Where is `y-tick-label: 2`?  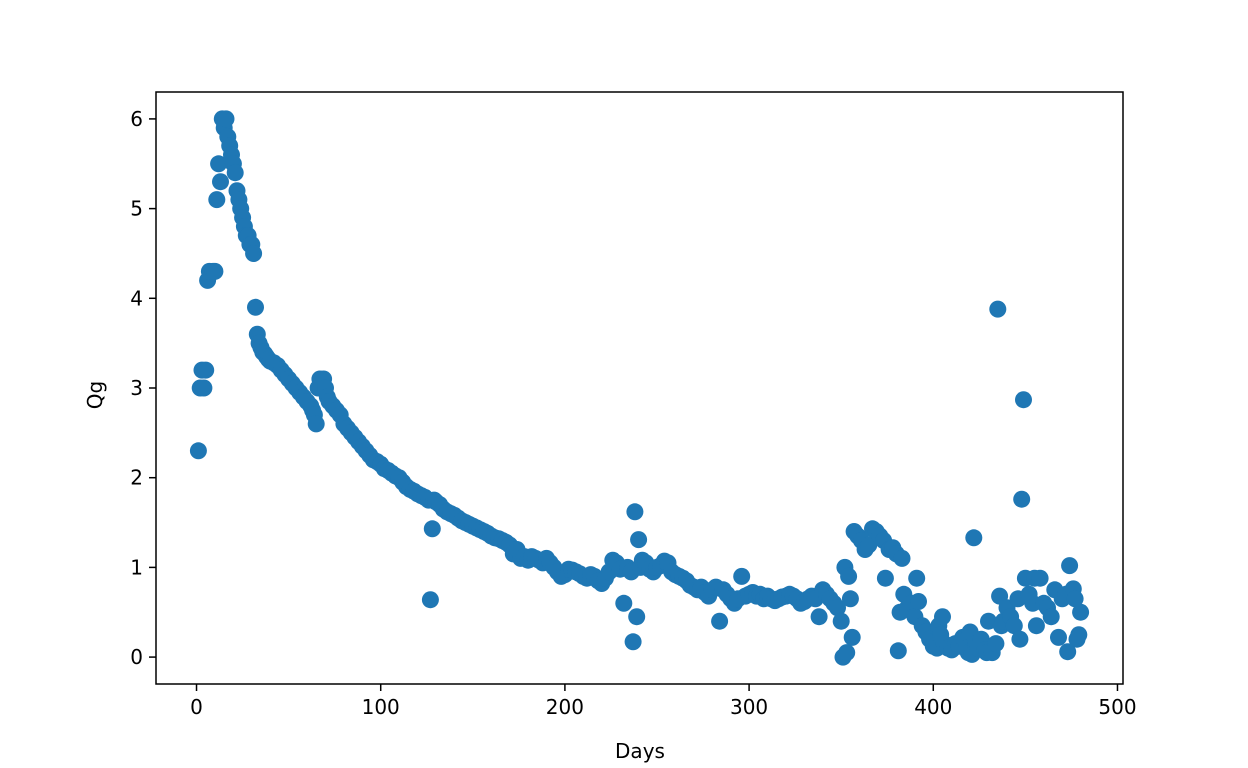 y-tick-label: 2 is located at coordinates (136, 478).